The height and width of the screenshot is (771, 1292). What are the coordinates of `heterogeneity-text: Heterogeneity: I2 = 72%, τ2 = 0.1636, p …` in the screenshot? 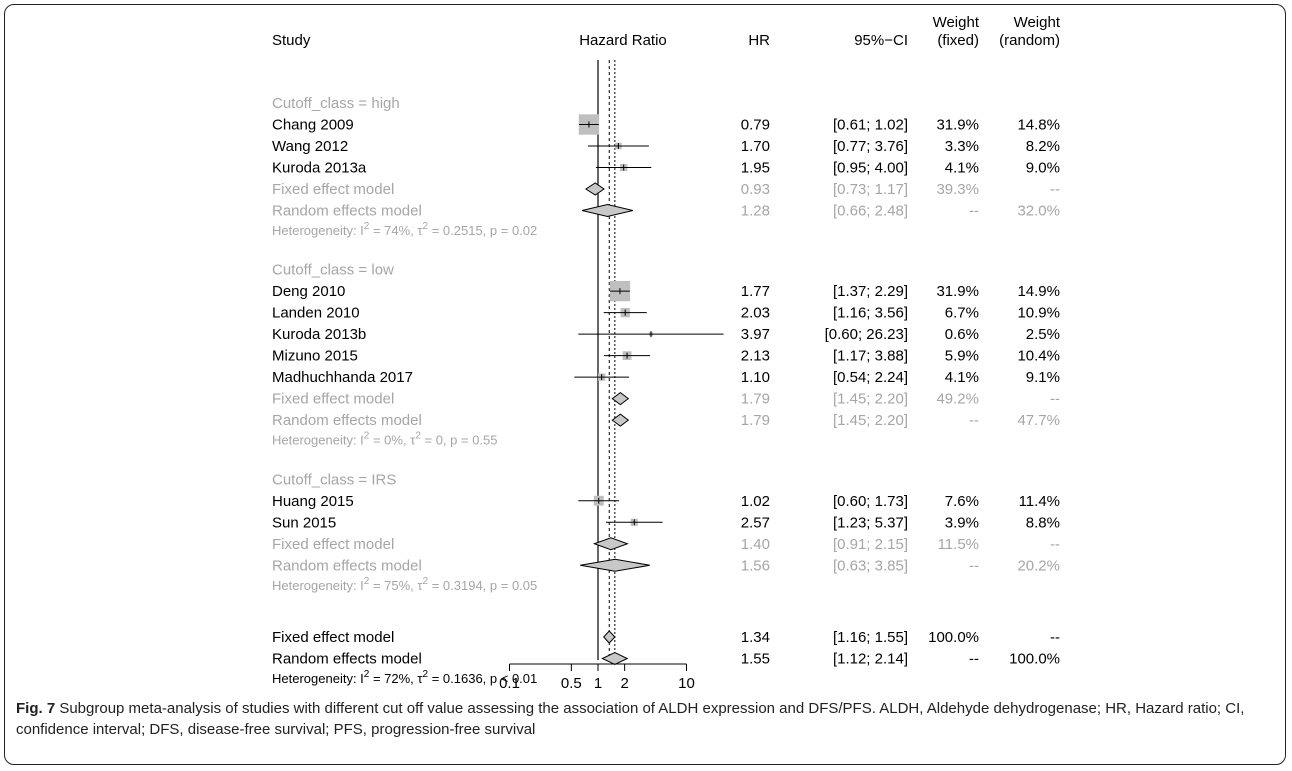 It's located at (404, 677).